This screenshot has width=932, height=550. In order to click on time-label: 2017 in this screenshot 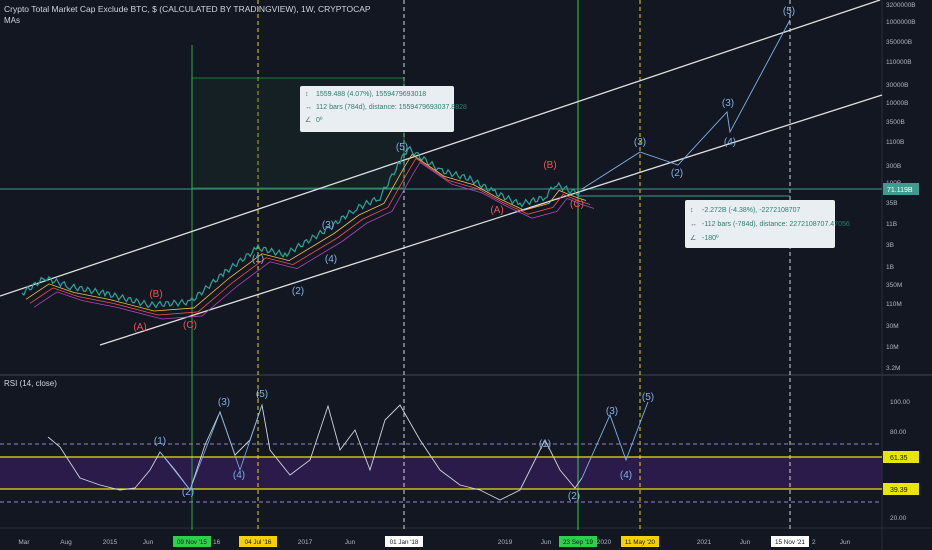, I will do `click(305, 542)`.